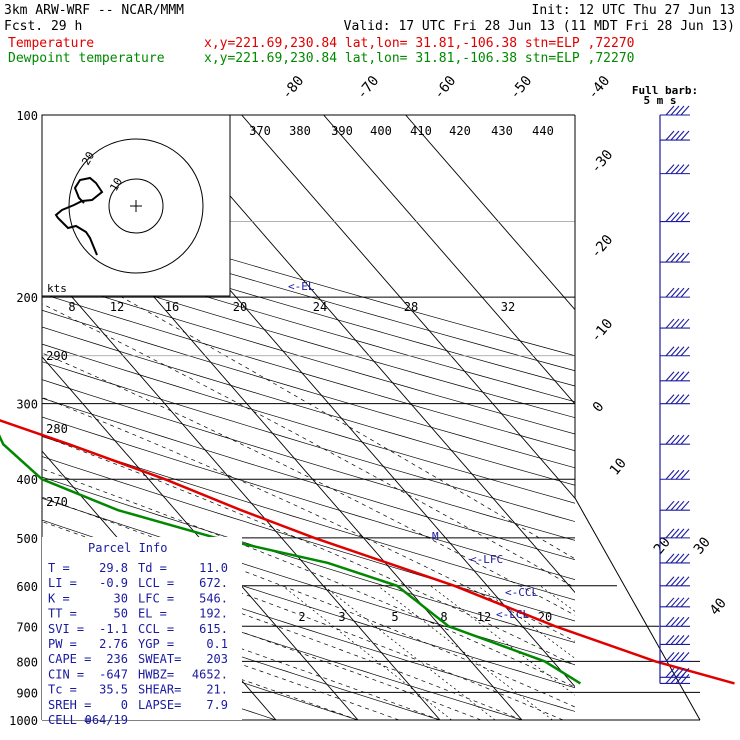 This screenshot has width=740, height=740. What do you see at coordinates (213, 614) in the screenshot?
I see `parcel-info-value: 192.` at bounding box center [213, 614].